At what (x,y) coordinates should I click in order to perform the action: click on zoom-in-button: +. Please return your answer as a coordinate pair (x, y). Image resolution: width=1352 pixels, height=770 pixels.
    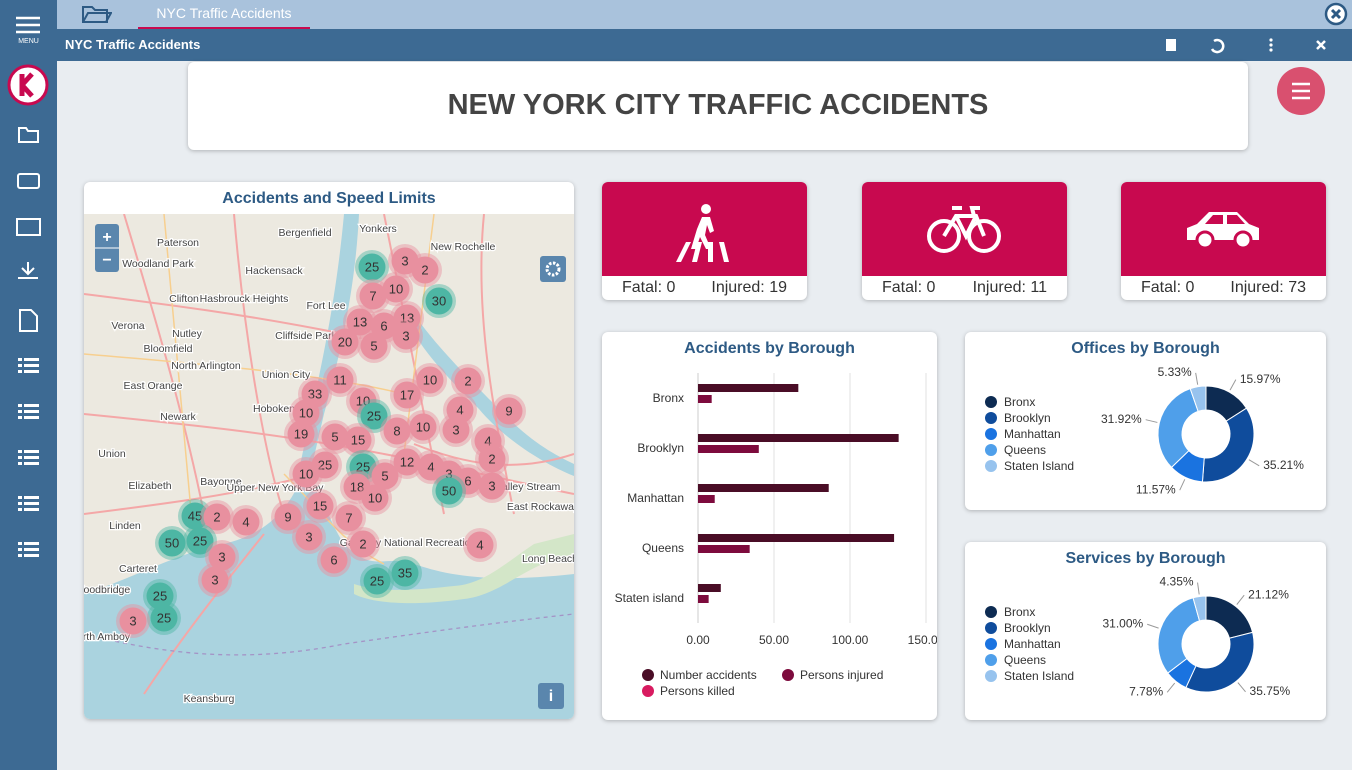
    Looking at the image, I should click on (106, 237).